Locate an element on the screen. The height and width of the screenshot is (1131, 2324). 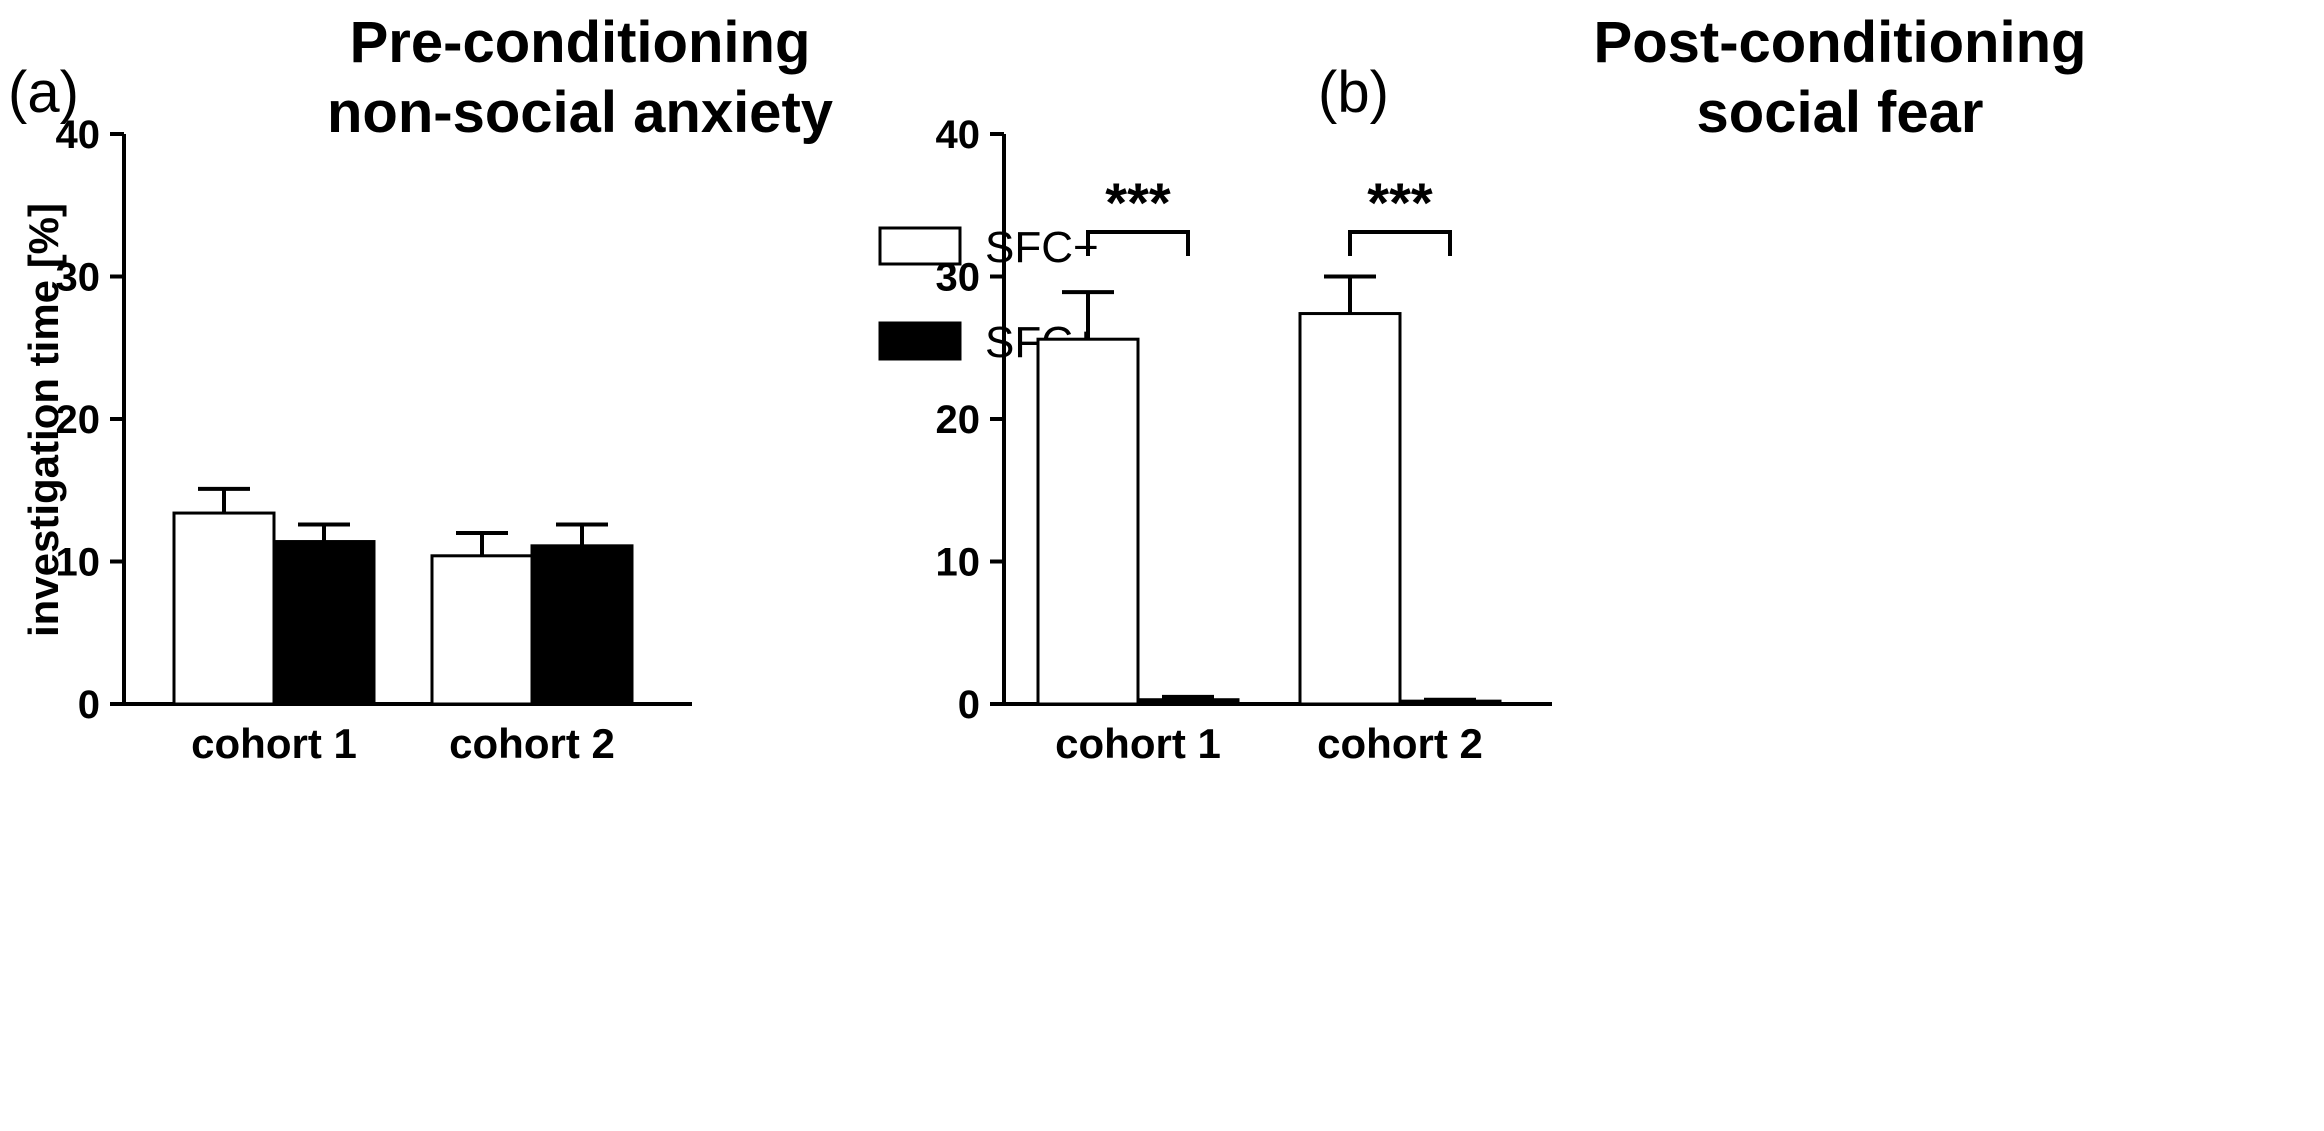
panel-b-x-tick-label-cohort-1: cohort 1 is located at coordinates (1138, 743).